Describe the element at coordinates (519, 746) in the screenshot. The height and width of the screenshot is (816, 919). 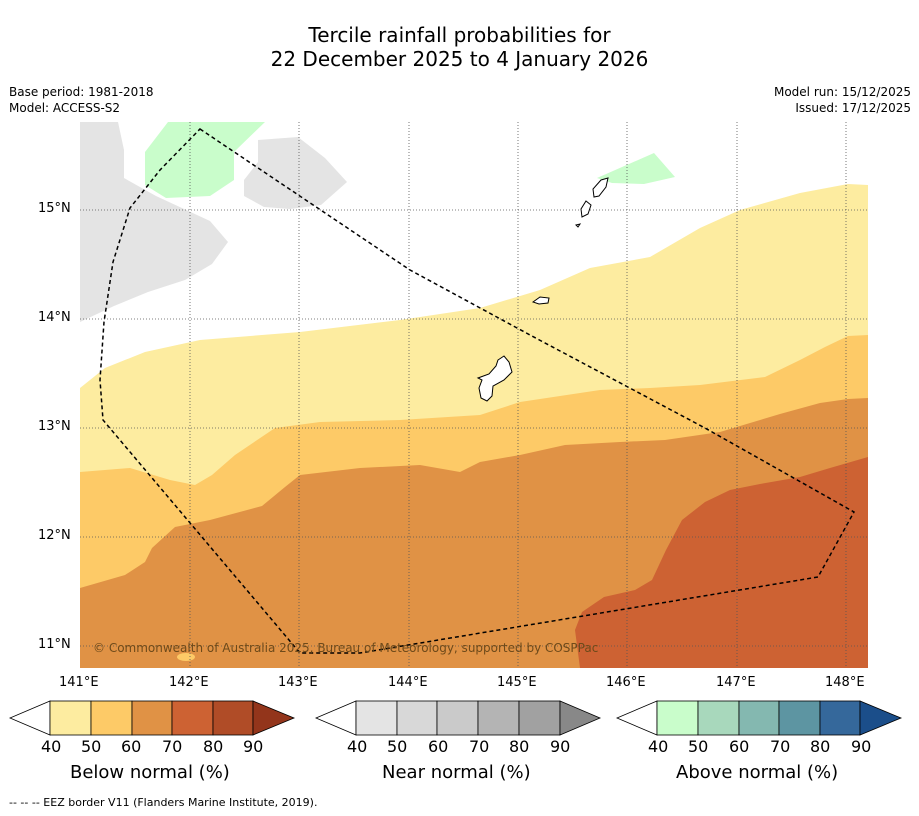
I see `colorbar-near-tick: 80` at that location.